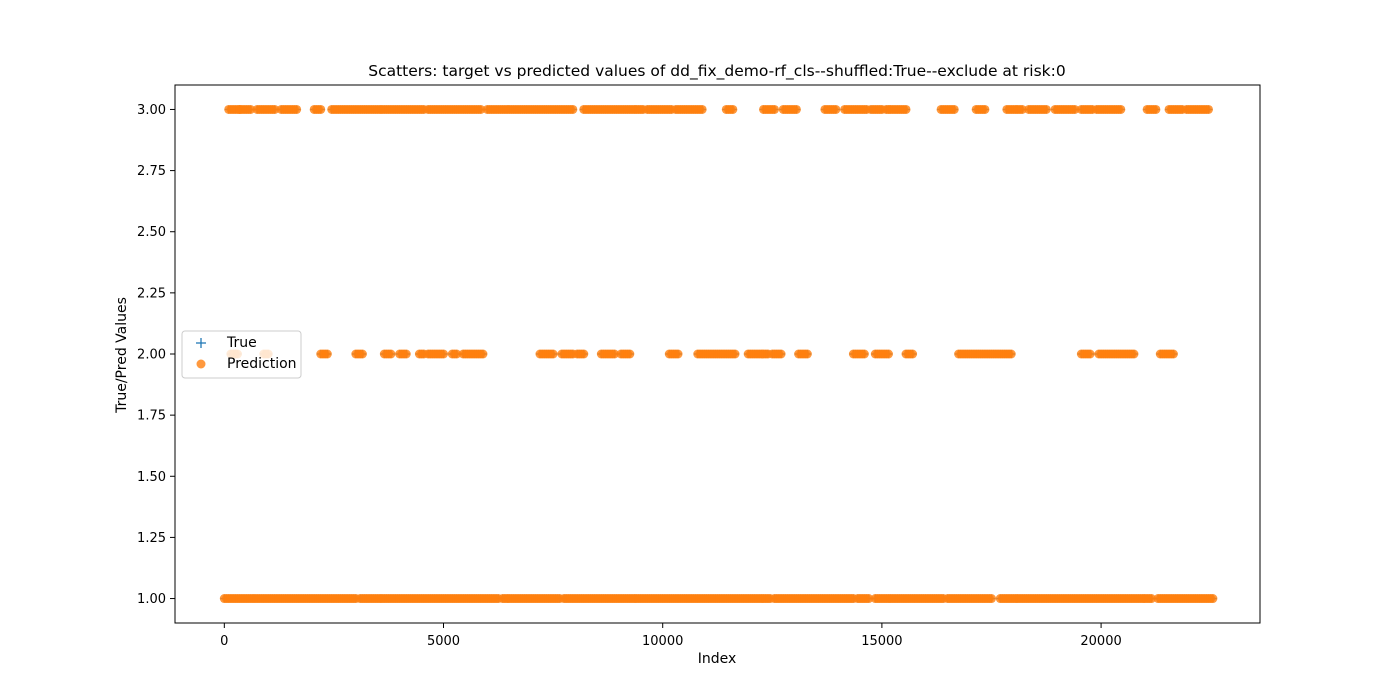  Describe the element at coordinates (151, 477) in the screenshot. I see `y-tick-label: 1.50` at that location.